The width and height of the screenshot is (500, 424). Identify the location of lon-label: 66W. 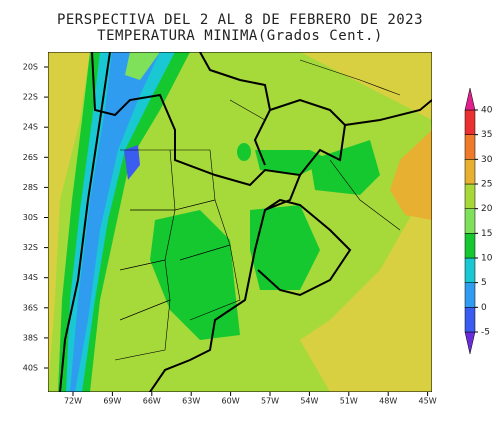
(152, 401).